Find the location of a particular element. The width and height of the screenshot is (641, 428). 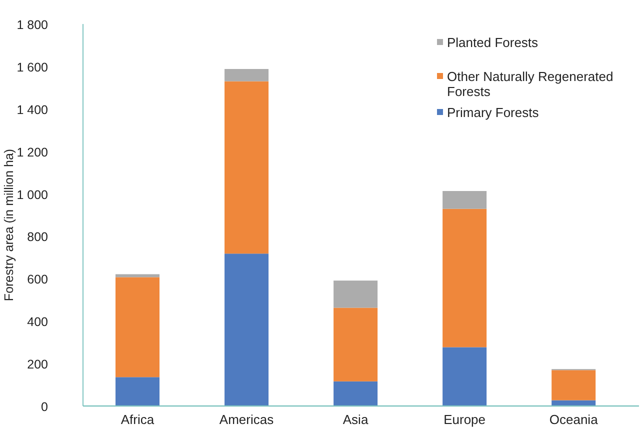

y-tick-label: 1 400 is located at coordinates (32, 109).